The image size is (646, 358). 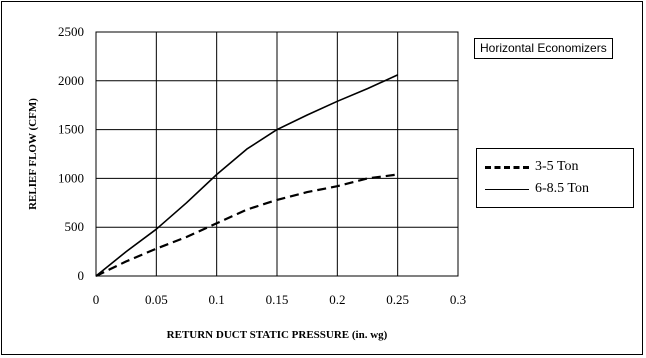 What do you see at coordinates (71, 80) in the screenshot?
I see `y-tick-label: 2000` at bounding box center [71, 80].